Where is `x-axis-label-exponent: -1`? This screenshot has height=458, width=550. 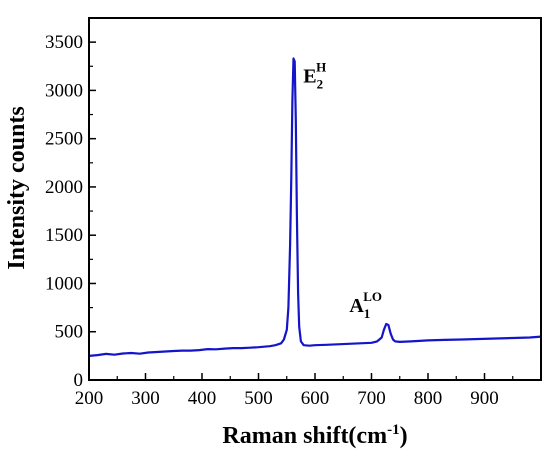 x-axis-label-exponent: -1 is located at coordinates (393, 430).